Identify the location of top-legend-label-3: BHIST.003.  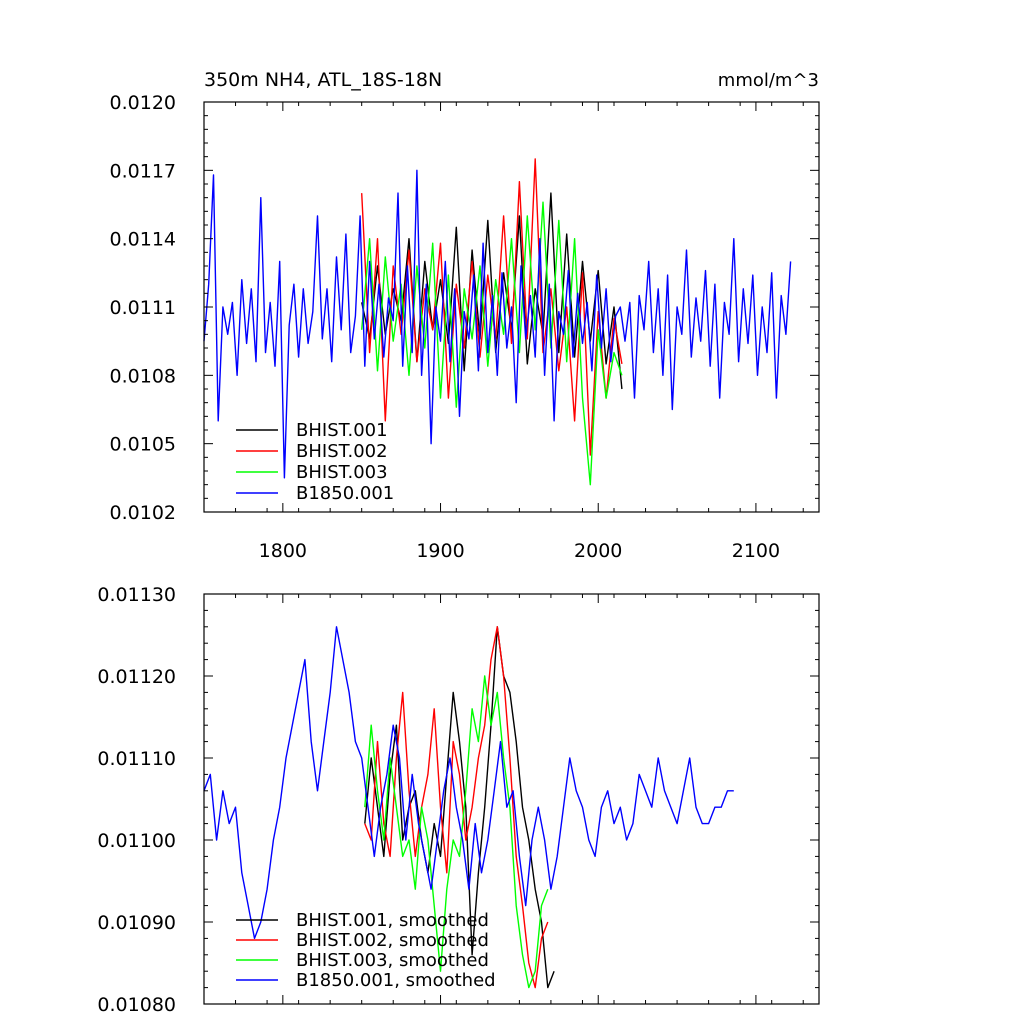
(342, 472).